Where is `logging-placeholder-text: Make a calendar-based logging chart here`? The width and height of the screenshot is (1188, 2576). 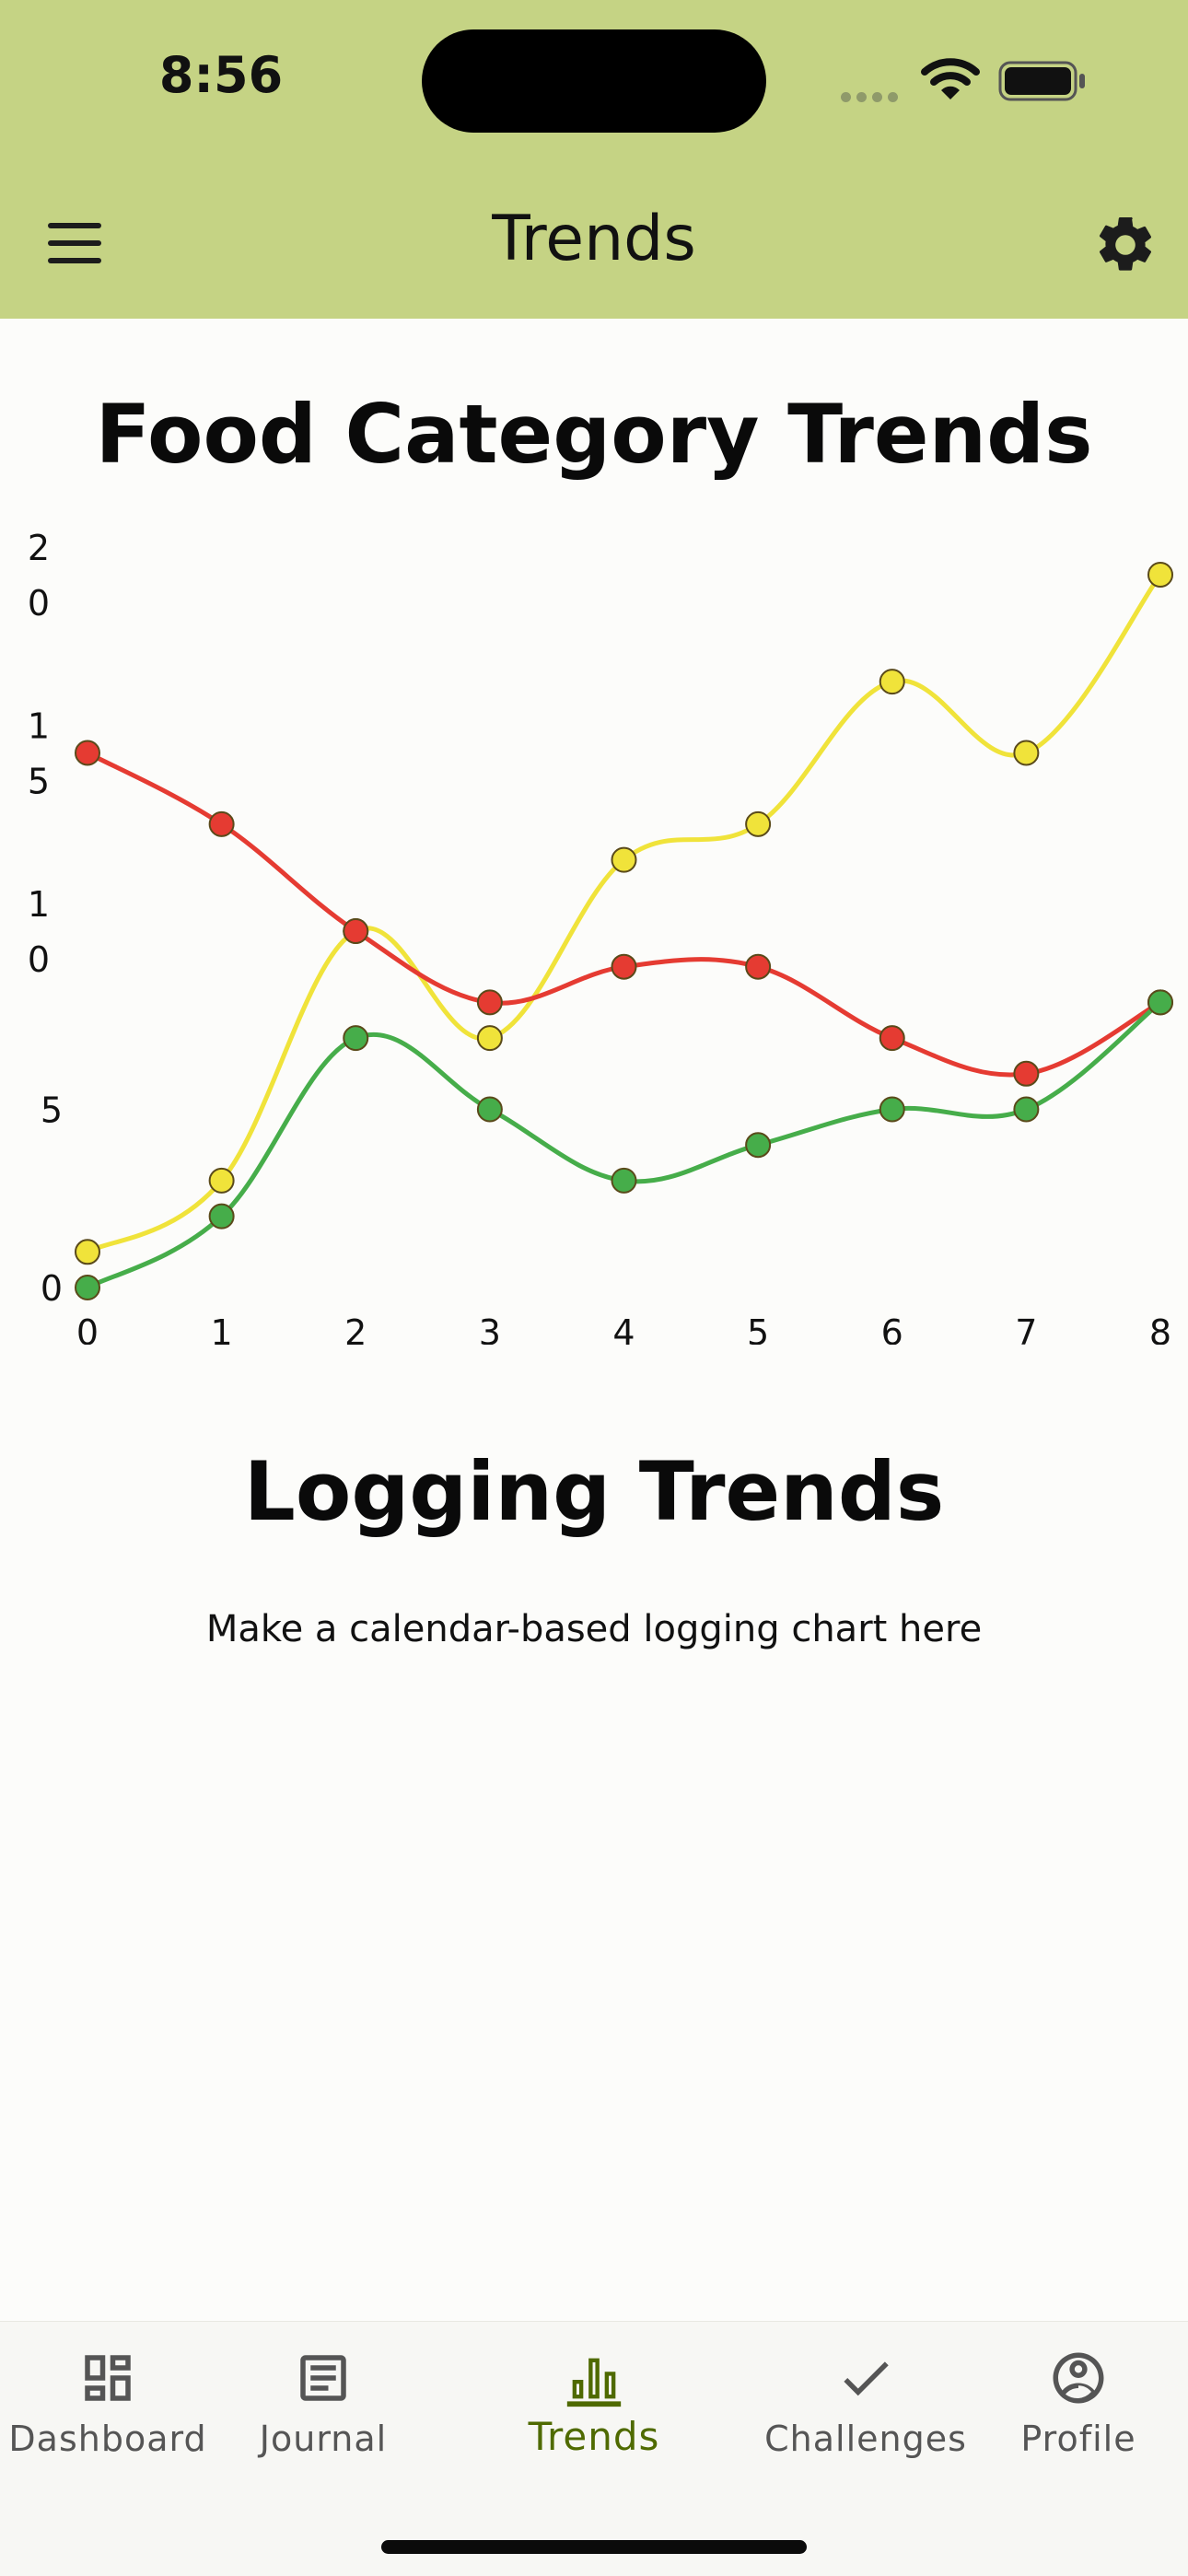
logging-placeholder-text: Make a calendar-based logging chart here is located at coordinates (594, 1629).